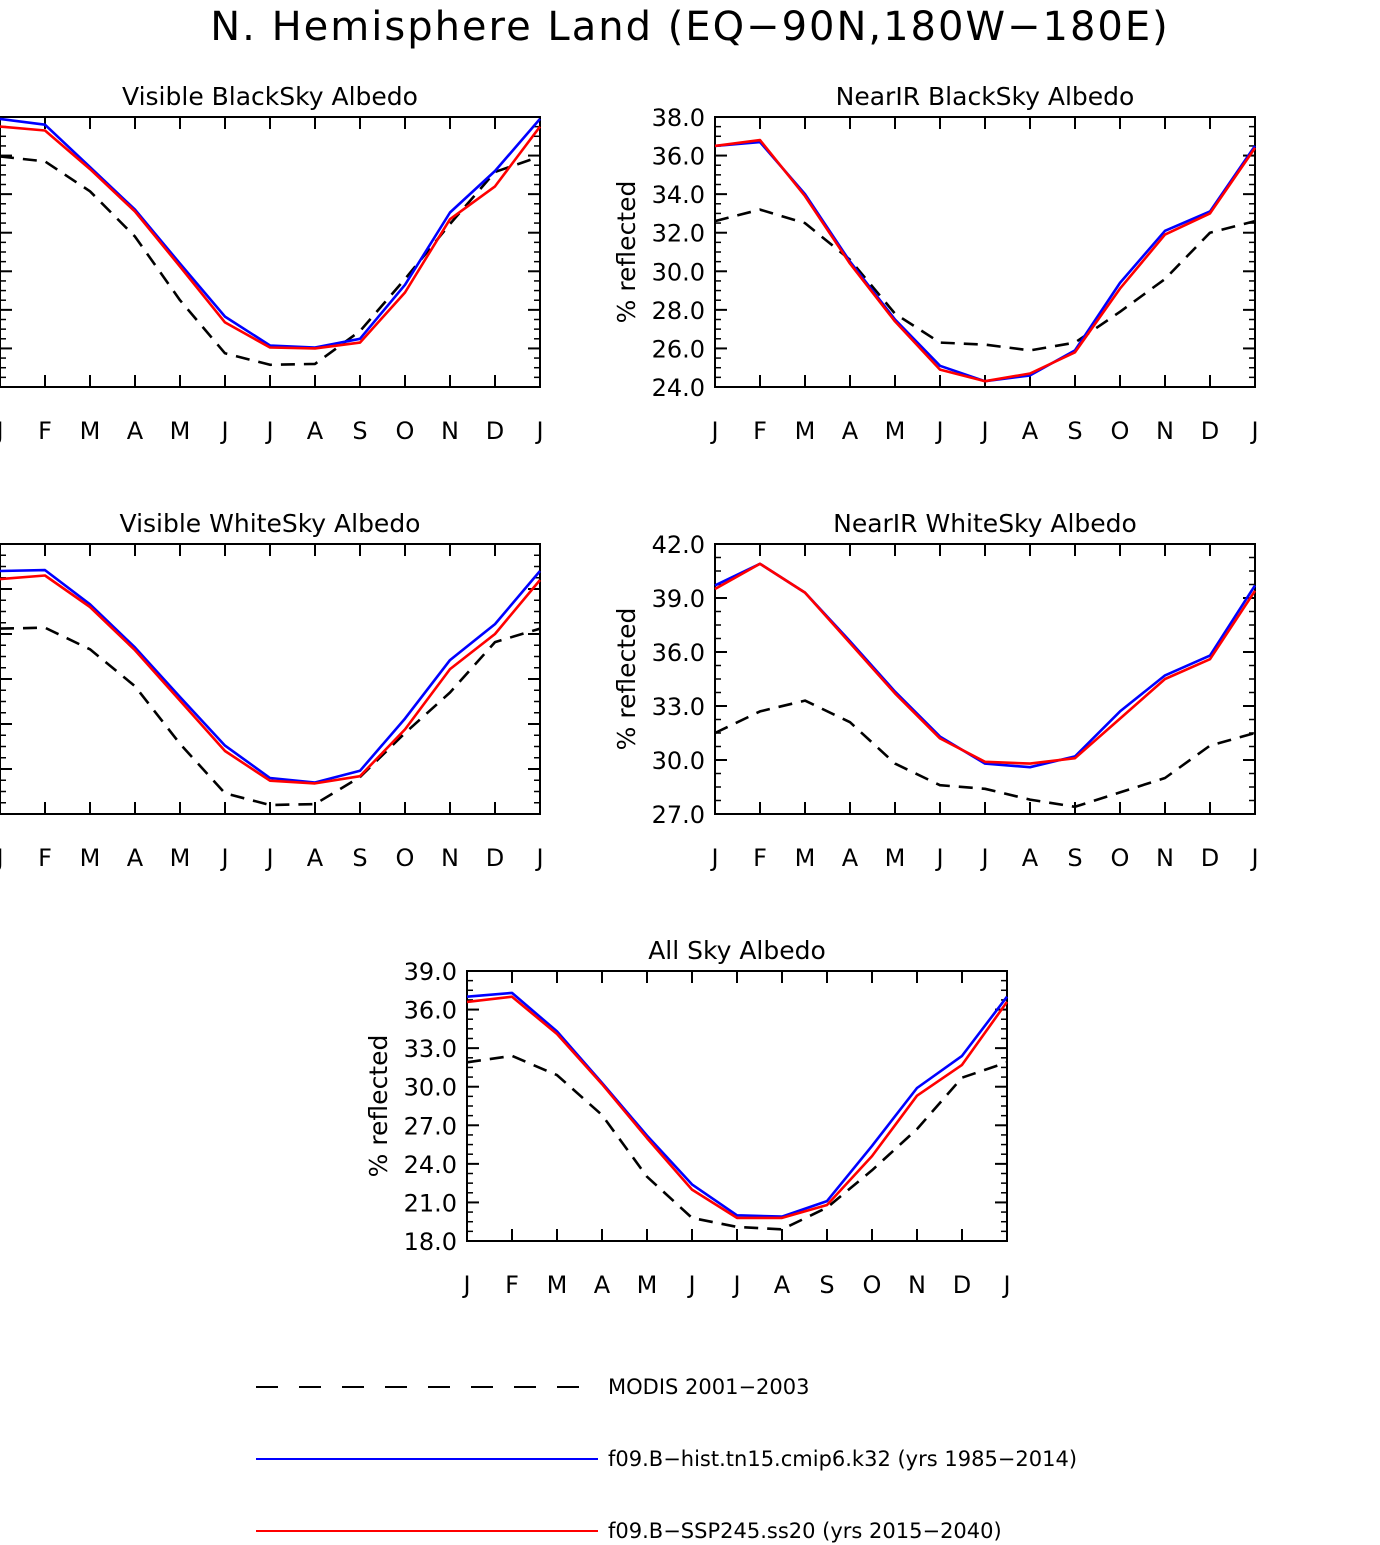 The height and width of the screenshot is (1545, 1380). What do you see at coordinates (270, 96) in the screenshot?
I see `panel-title: Visible BlackSky Albedo` at bounding box center [270, 96].